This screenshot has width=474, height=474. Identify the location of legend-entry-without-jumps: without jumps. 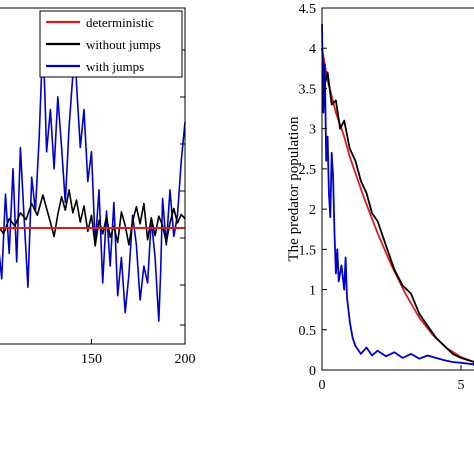
(103, 44).